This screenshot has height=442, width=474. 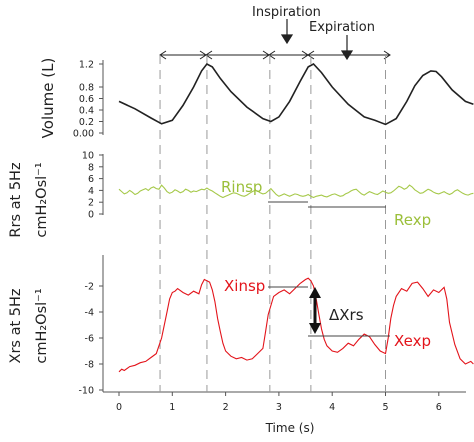 I want to click on expiration-label: Expiration, so click(x=342, y=27).